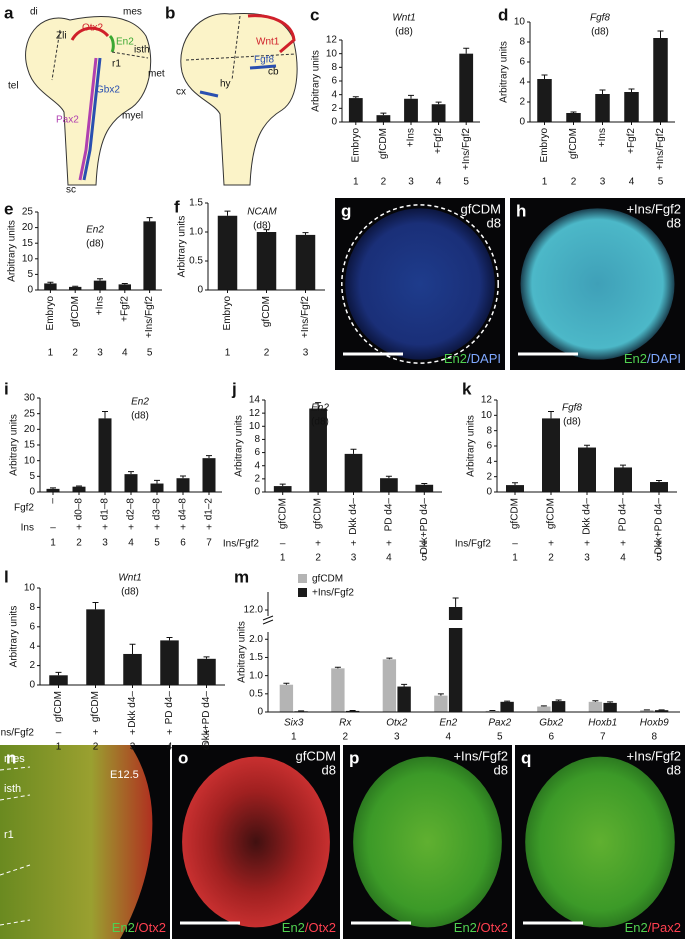 This screenshot has height=939, width=685. I want to click on diagram-label: cx, so click(181, 92).